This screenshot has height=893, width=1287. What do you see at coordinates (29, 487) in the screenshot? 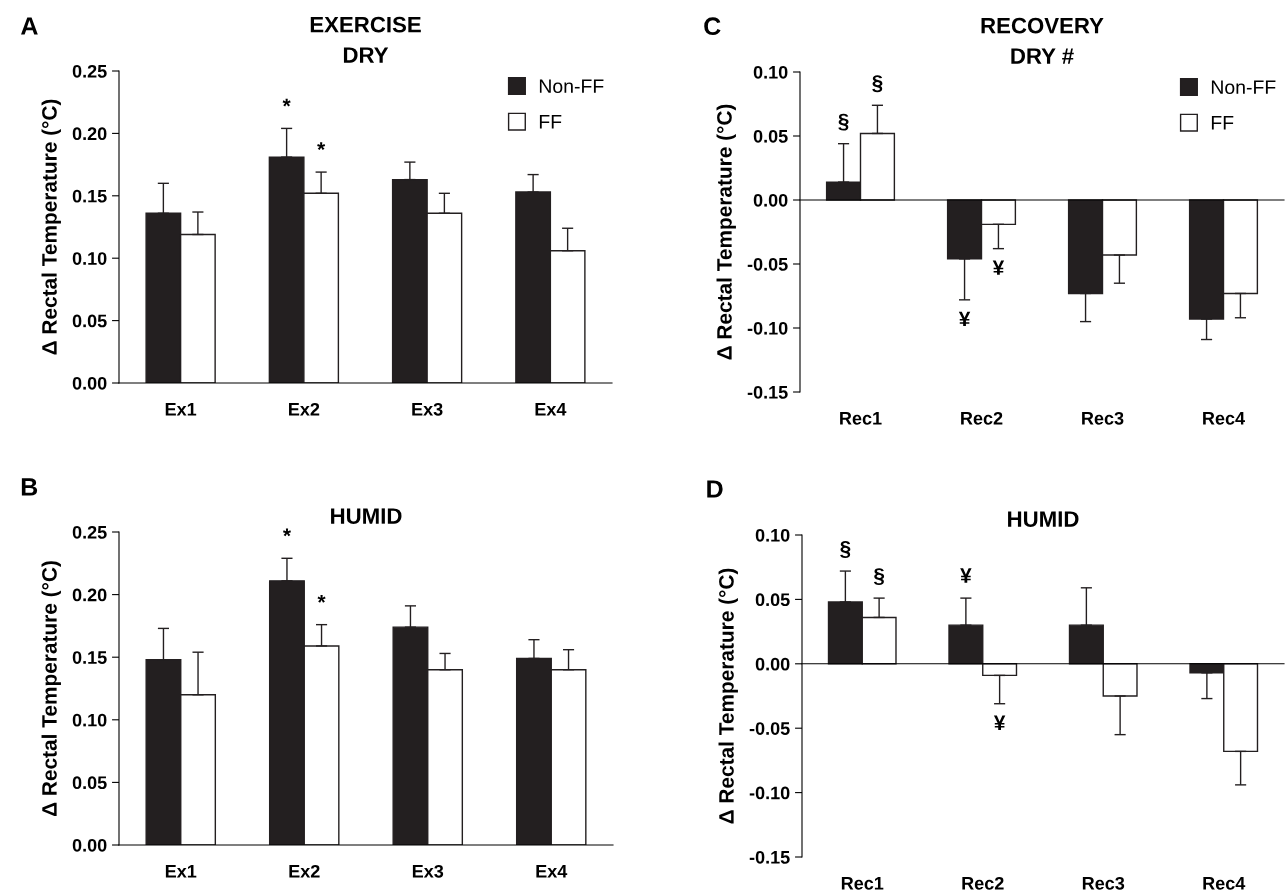
I see `text: B` at bounding box center [29, 487].